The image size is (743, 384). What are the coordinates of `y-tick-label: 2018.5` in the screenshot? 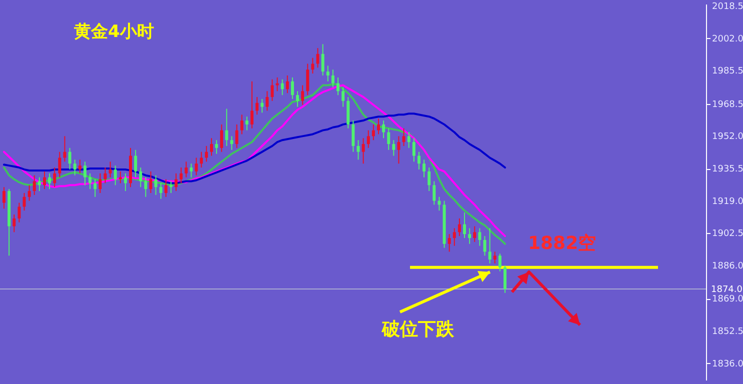 It's located at (727, 7).